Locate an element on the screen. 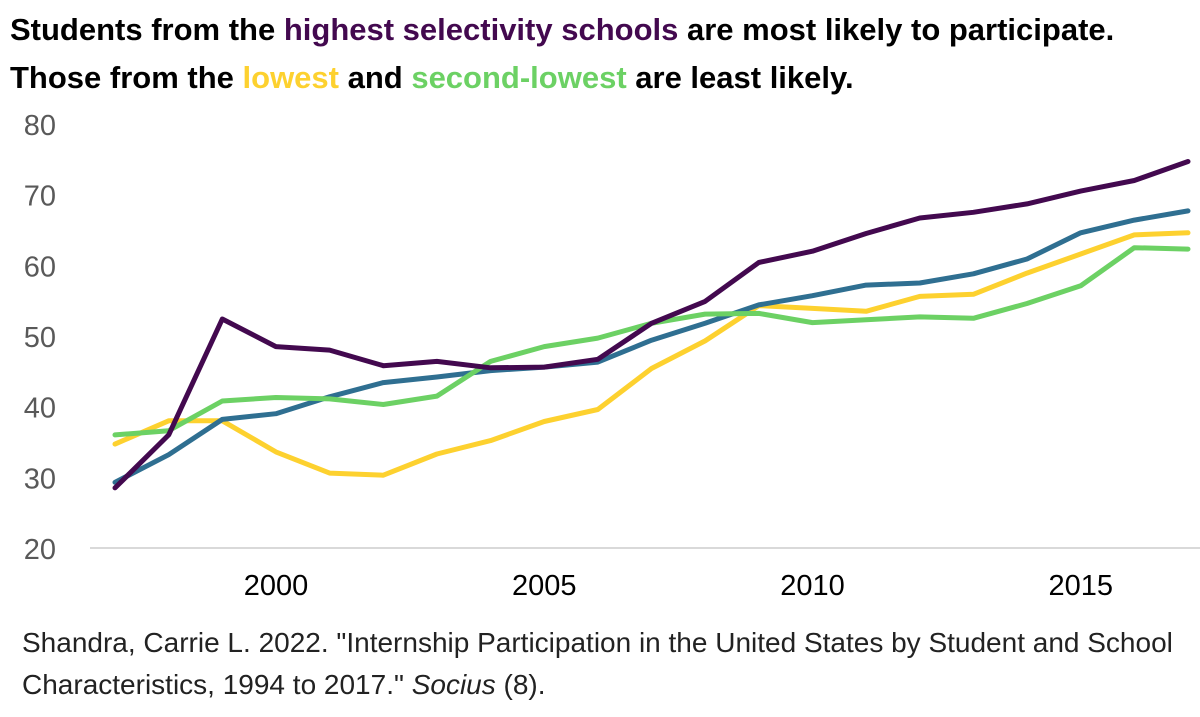 The height and width of the screenshot is (717, 1200). title-highlight-second-lowest: second-lowest is located at coordinates (519, 77).